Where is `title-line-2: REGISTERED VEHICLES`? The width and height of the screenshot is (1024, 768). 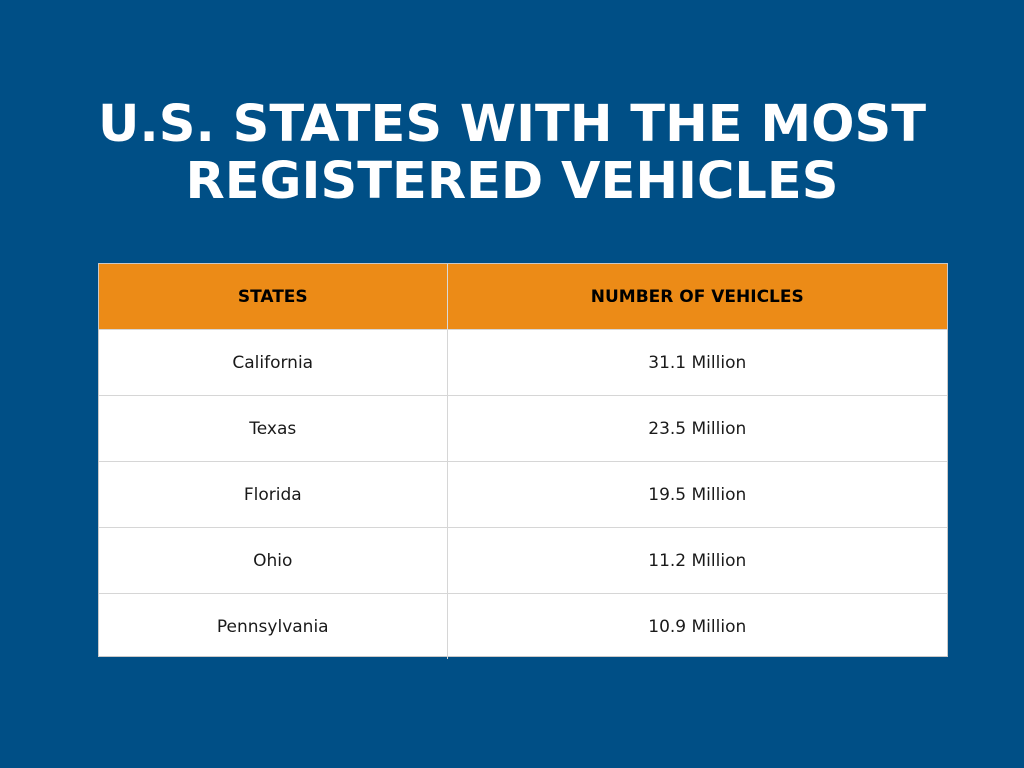
title-line-2: REGISTERED VEHICLES is located at coordinates (512, 181).